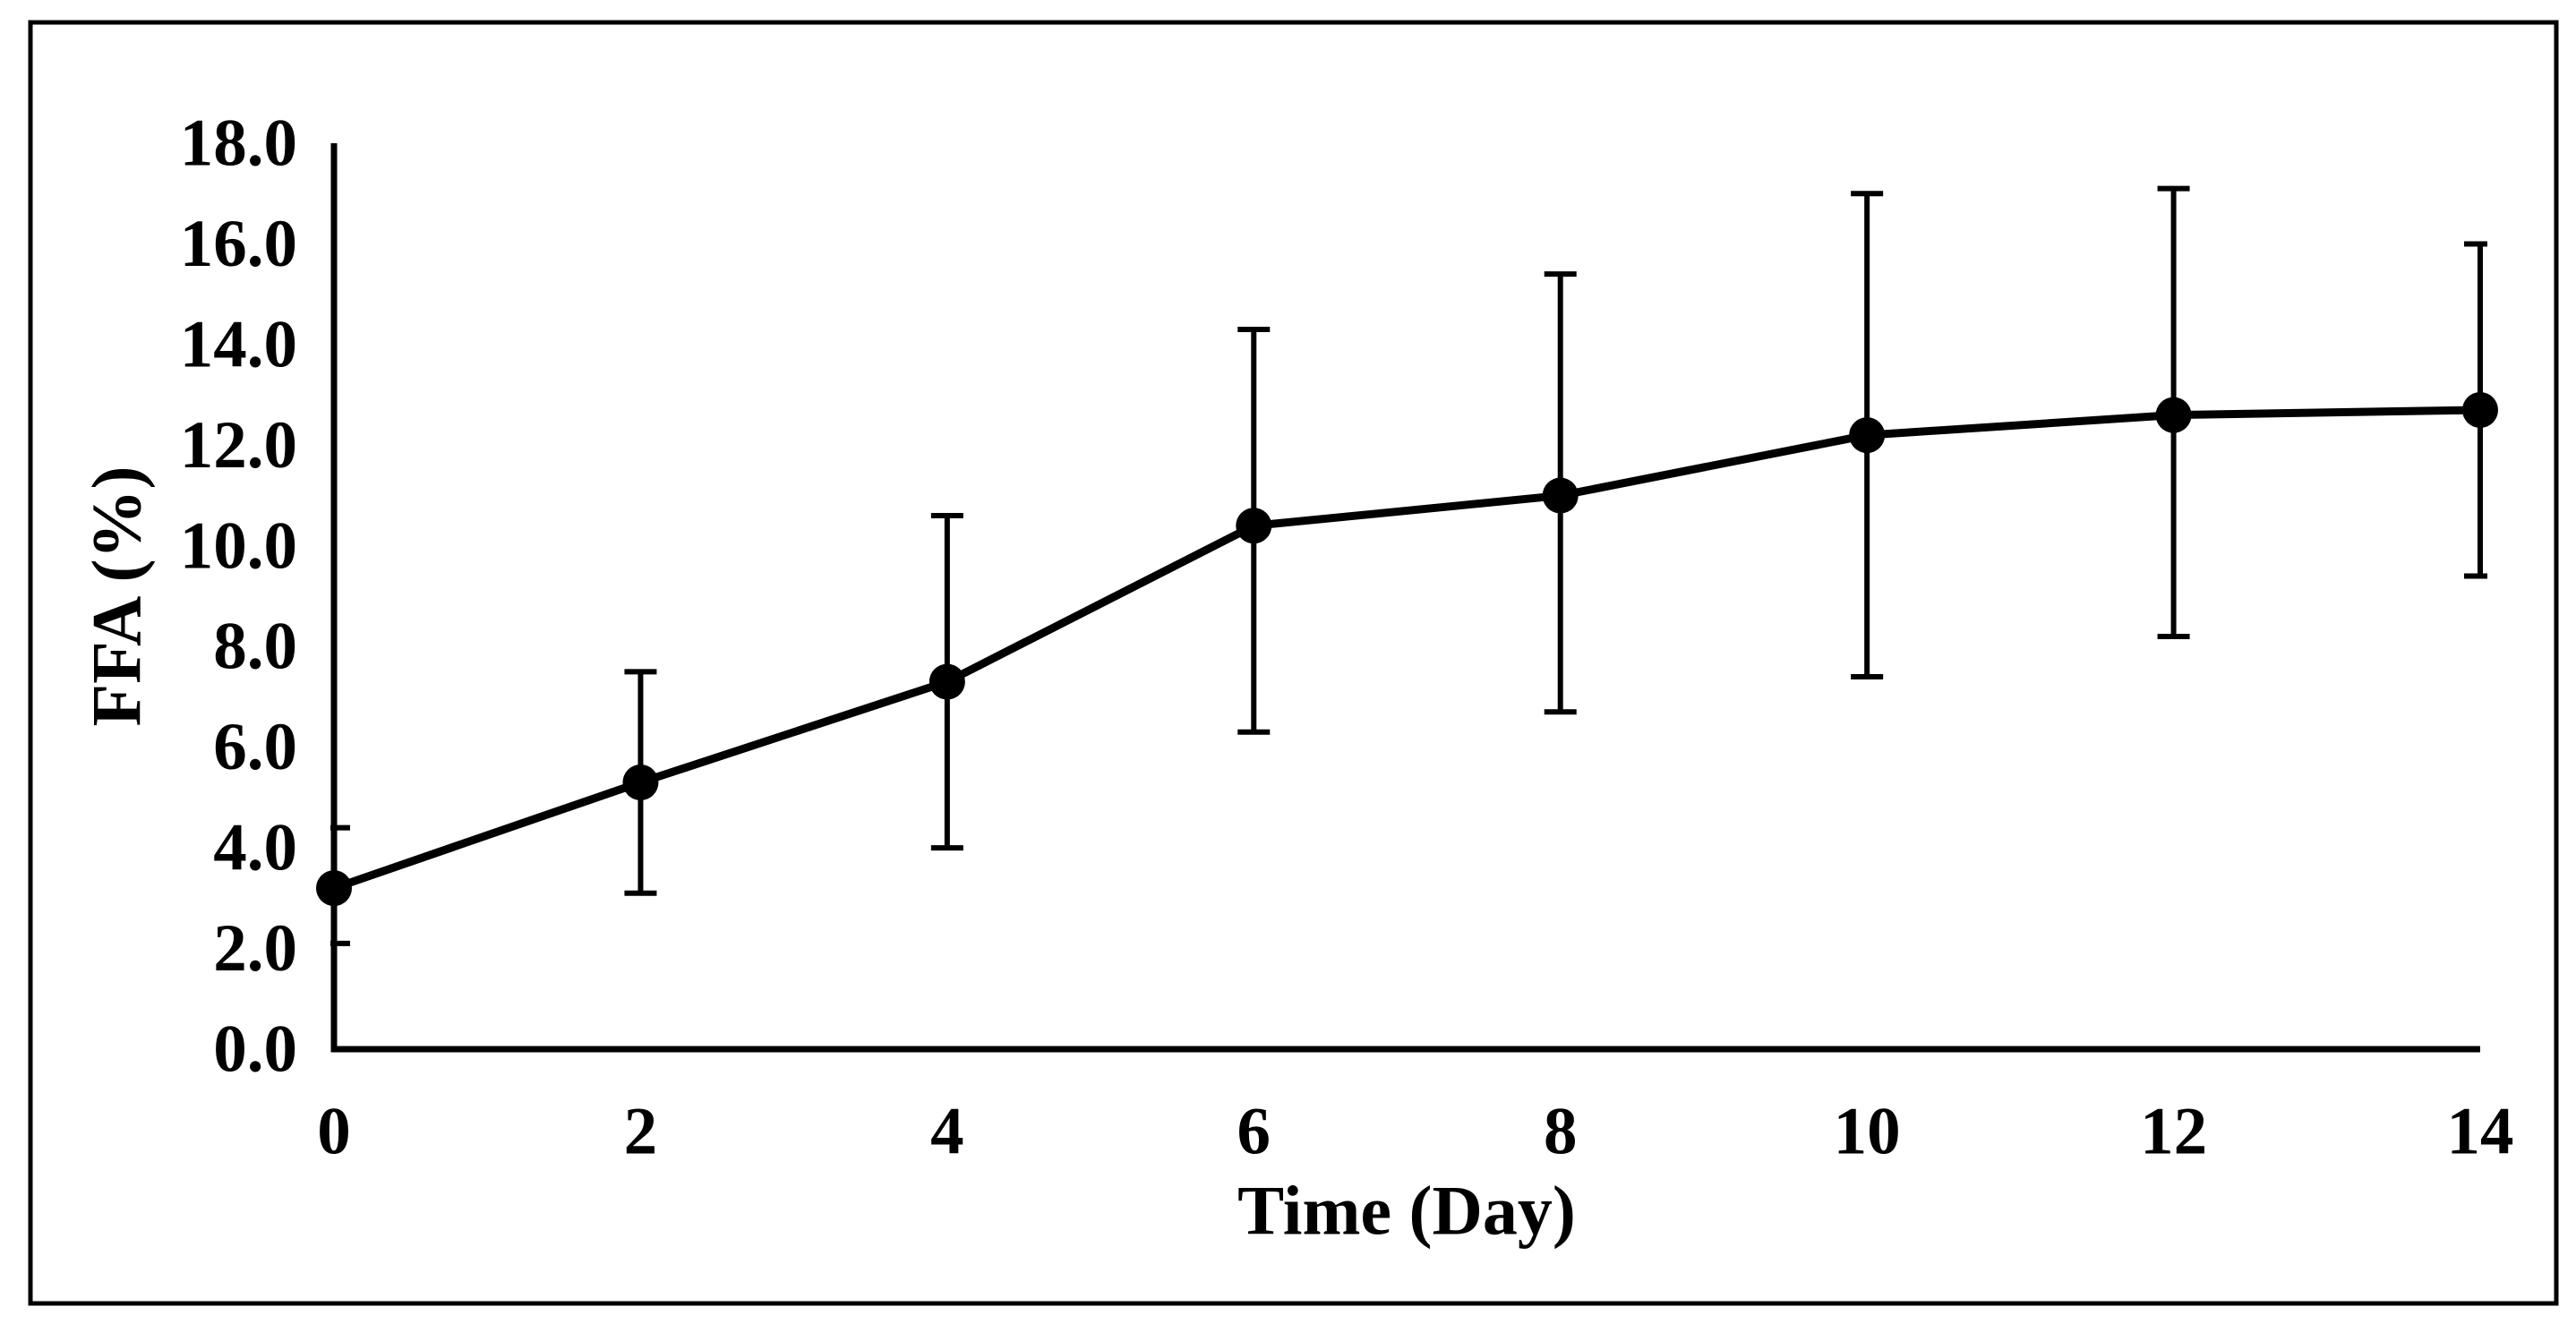 The image size is (2576, 1324). I want to click on x-tick-label: 6, so click(1254, 1132).